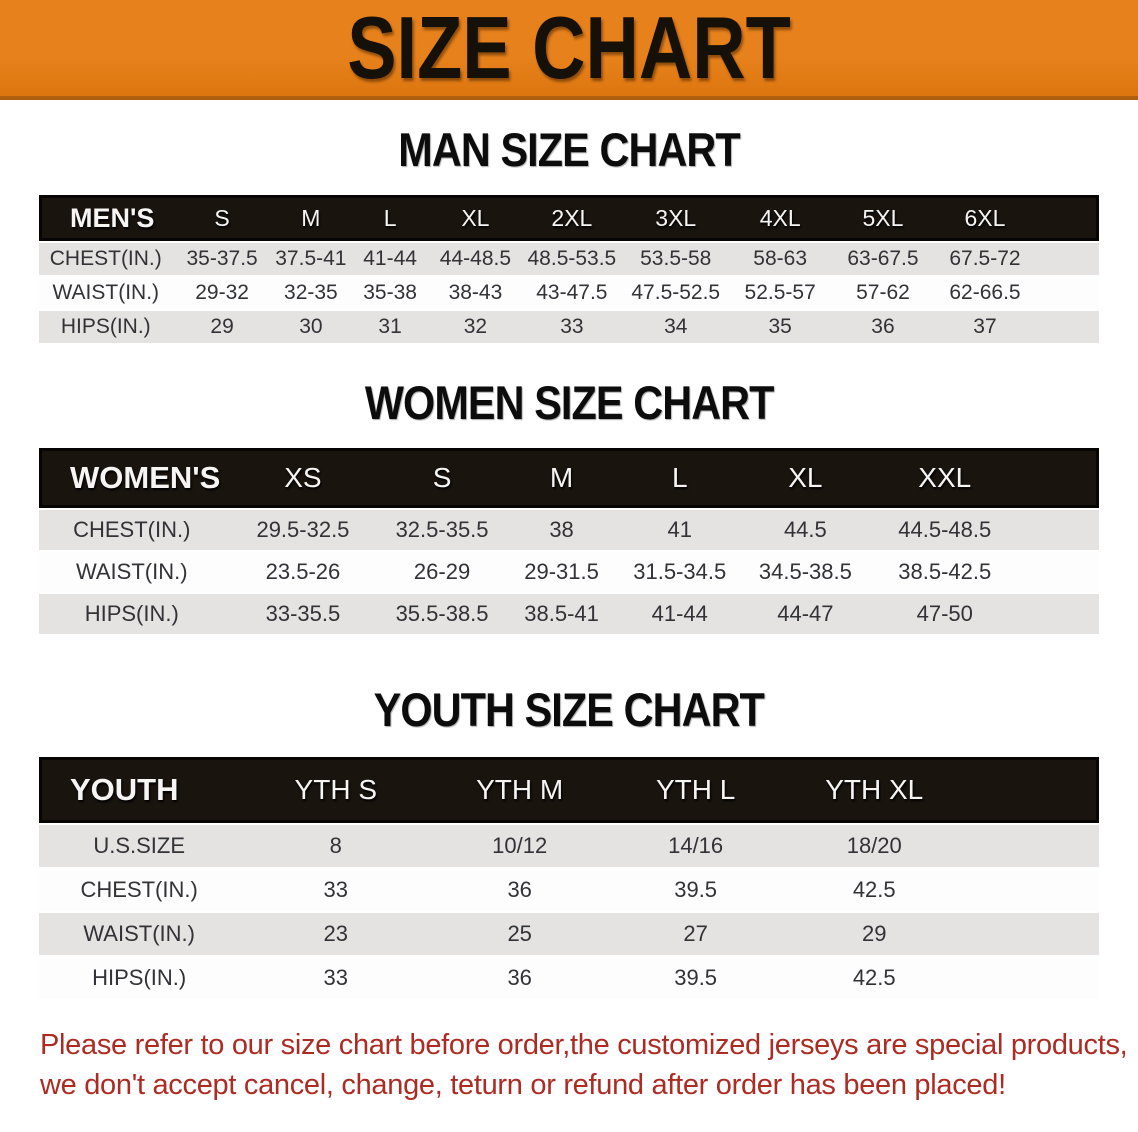 Image resolution: width=1138 pixels, height=1132 pixels. I want to click on size-cell: 27, so click(696, 933).